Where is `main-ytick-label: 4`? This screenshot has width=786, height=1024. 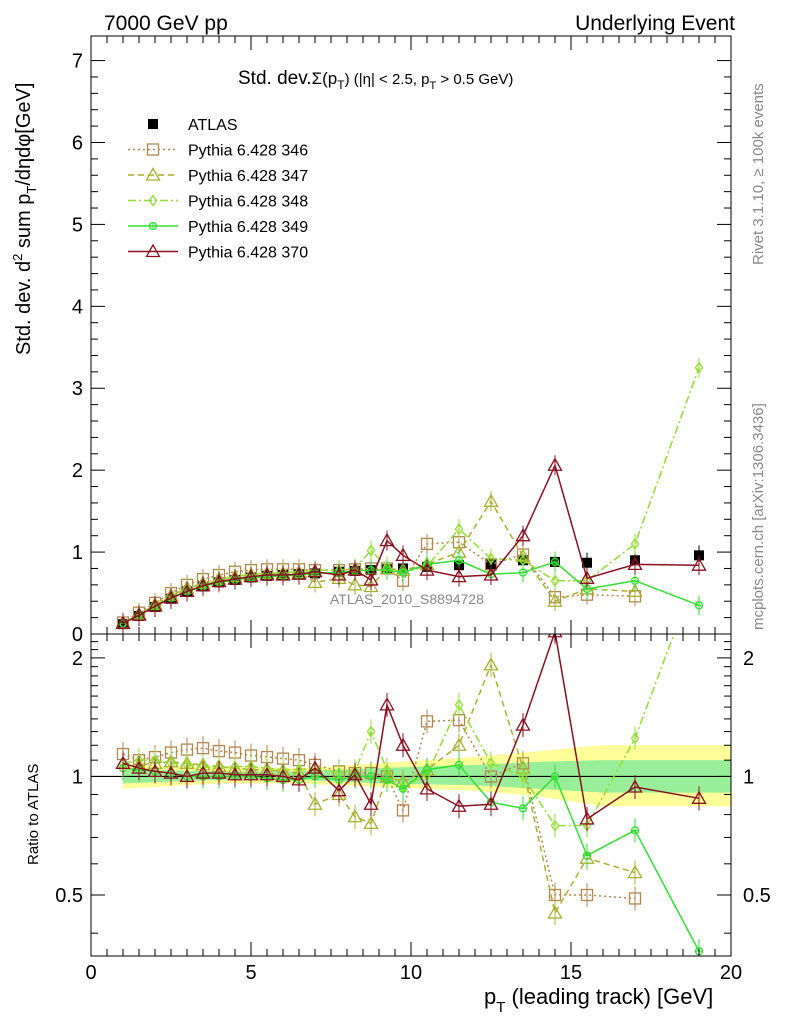
main-ytick-label: 4 is located at coordinates (77, 307).